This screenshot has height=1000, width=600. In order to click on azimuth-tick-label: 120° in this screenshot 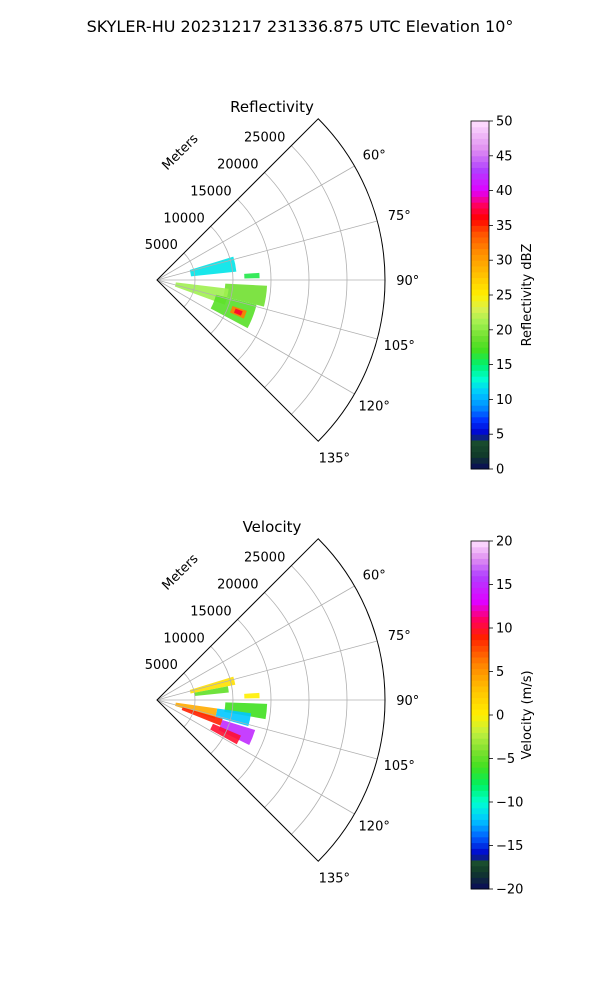, I will do `click(374, 406)`.